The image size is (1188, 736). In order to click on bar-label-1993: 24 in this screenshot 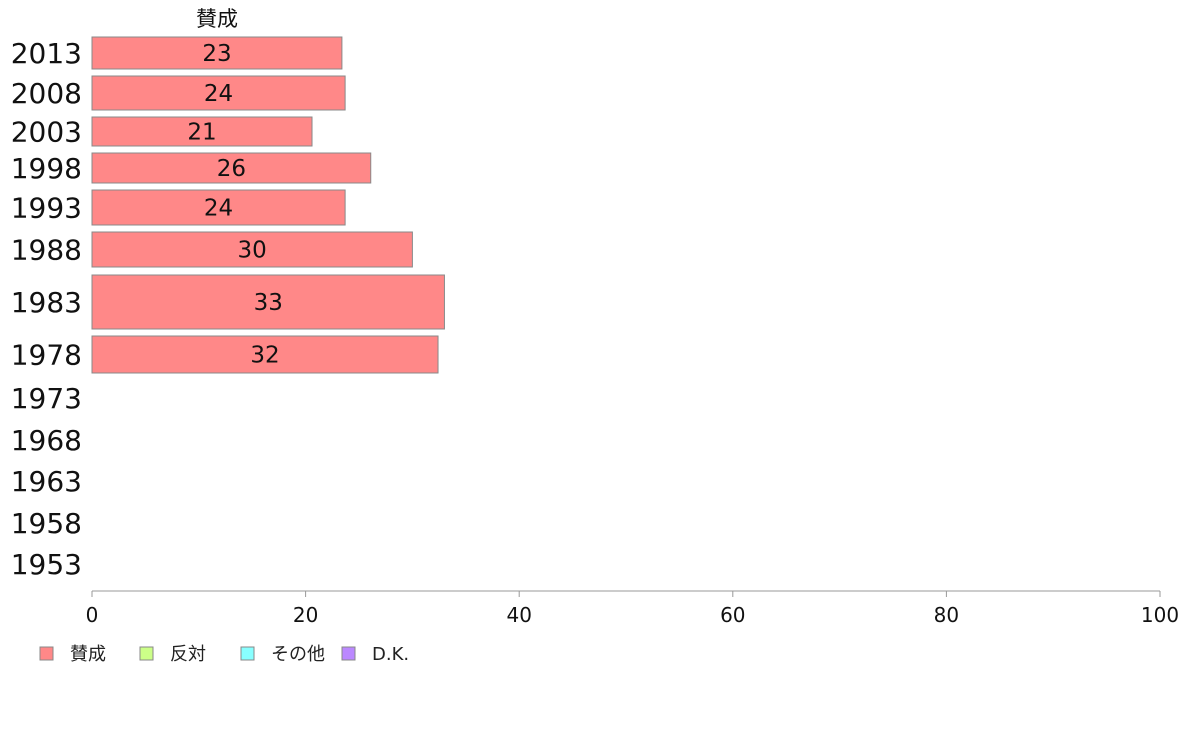, I will do `click(218, 209)`.